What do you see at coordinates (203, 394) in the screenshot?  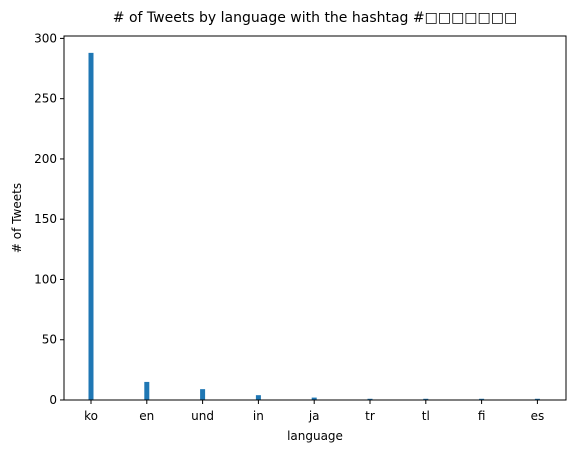 I see `bar-und` at bounding box center [203, 394].